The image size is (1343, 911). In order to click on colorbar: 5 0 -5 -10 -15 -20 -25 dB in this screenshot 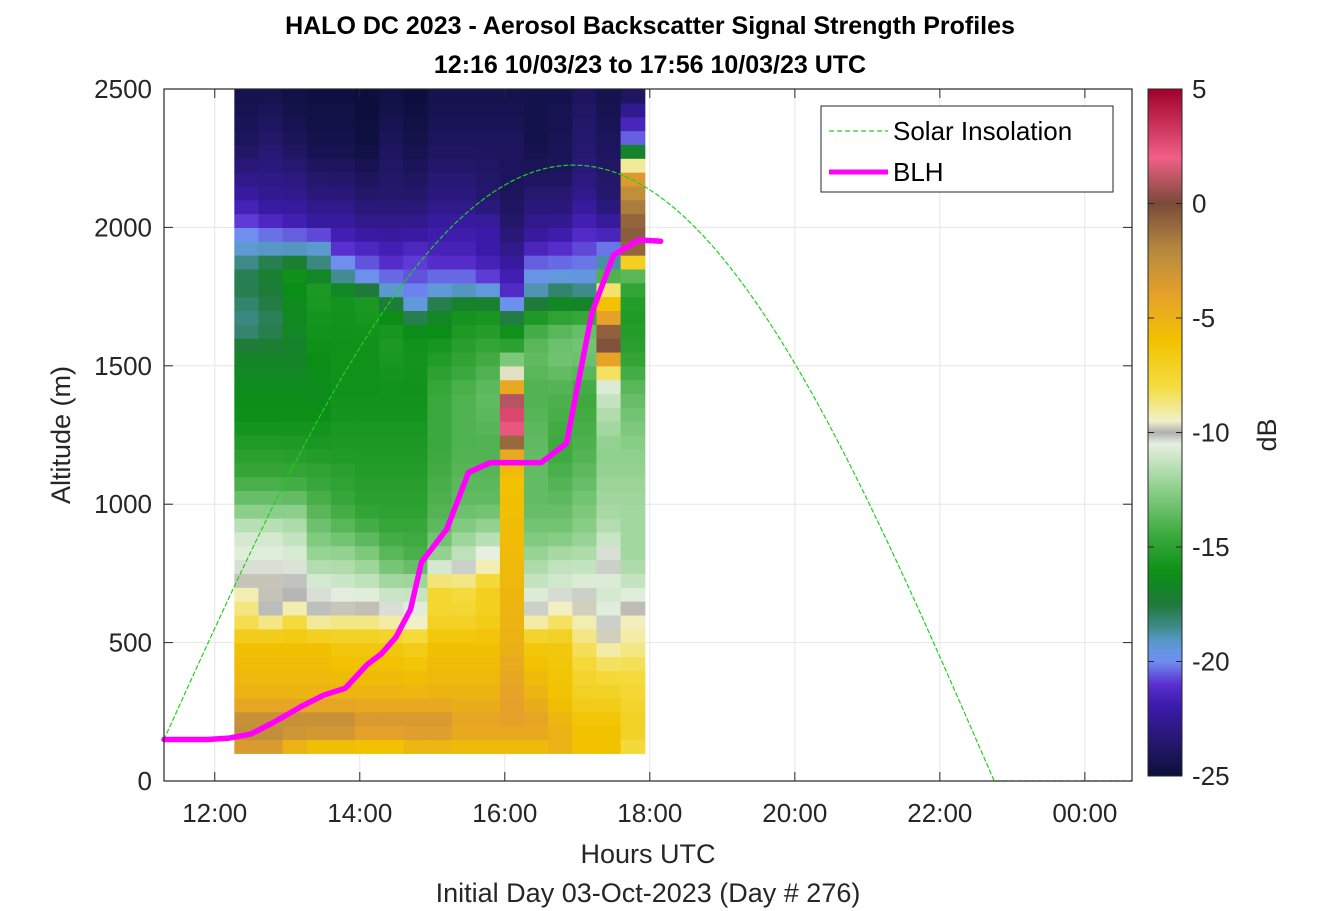, I will do `click(1214, 432)`.